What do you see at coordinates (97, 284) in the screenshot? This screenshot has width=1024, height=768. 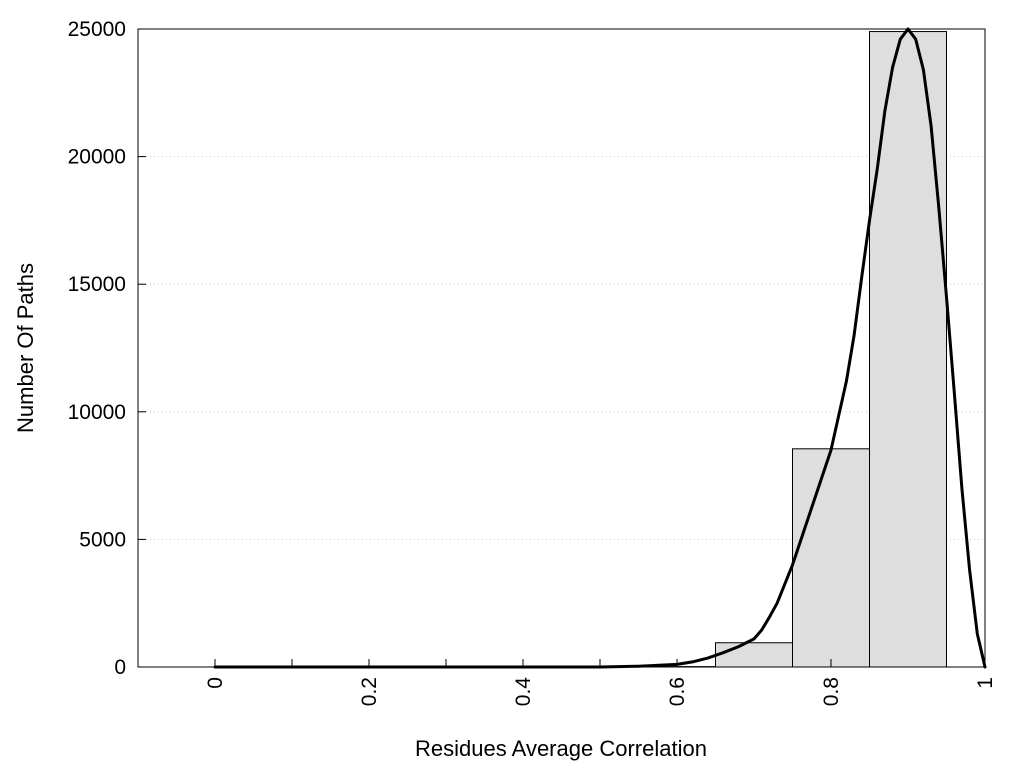 I see `y-tick-label: 15000` at bounding box center [97, 284].